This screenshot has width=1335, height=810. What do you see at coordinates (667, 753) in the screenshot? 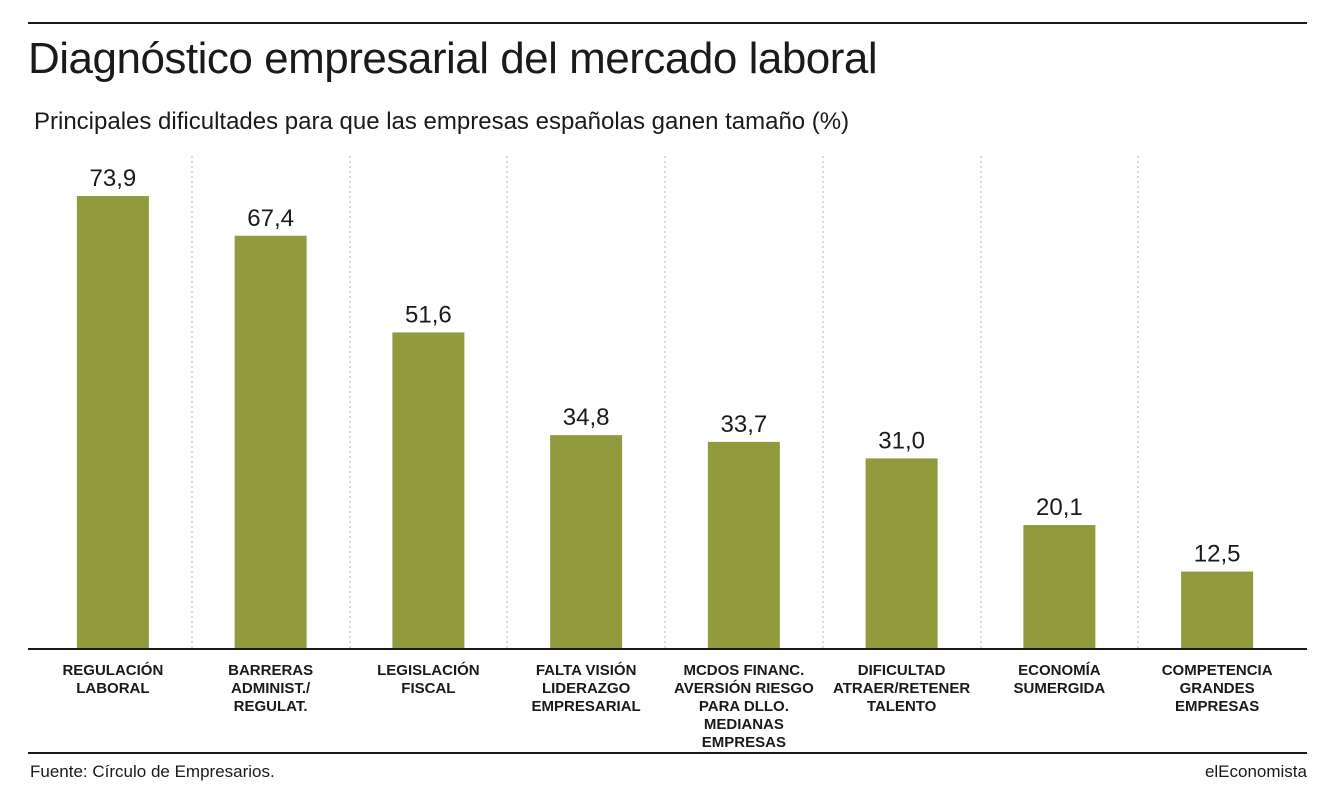
I see `bottom-rule` at bounding box center [667, 753].